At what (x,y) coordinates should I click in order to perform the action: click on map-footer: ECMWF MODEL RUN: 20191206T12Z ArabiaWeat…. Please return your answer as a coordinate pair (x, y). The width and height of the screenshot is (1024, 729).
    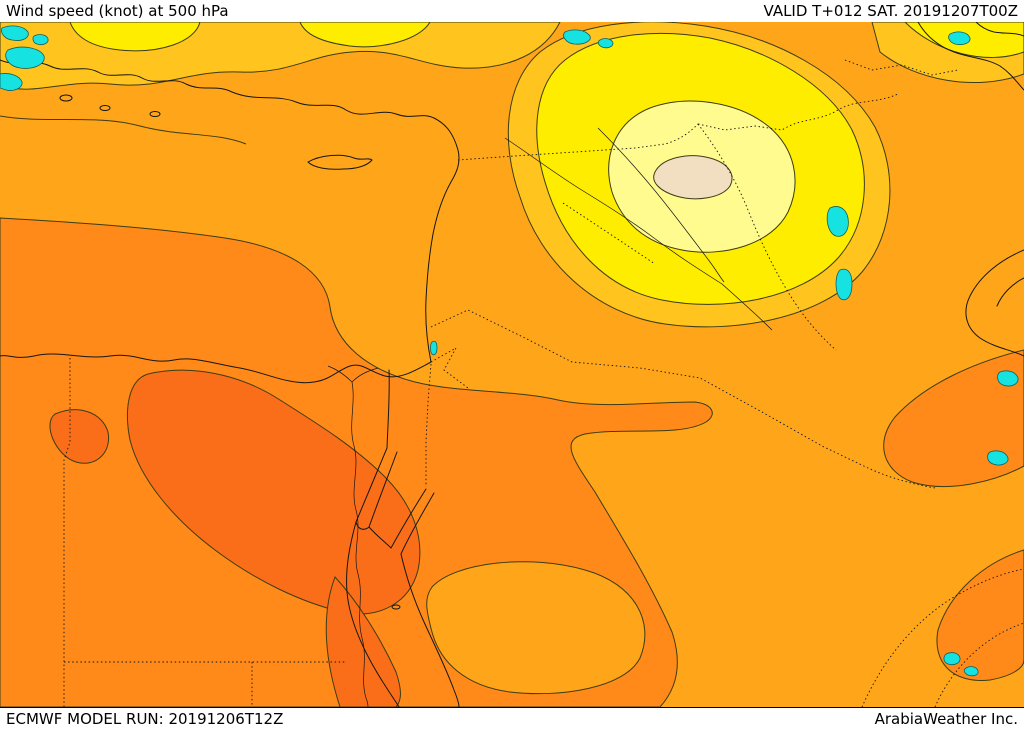
    Looking at the image, I should click on (512, 718).